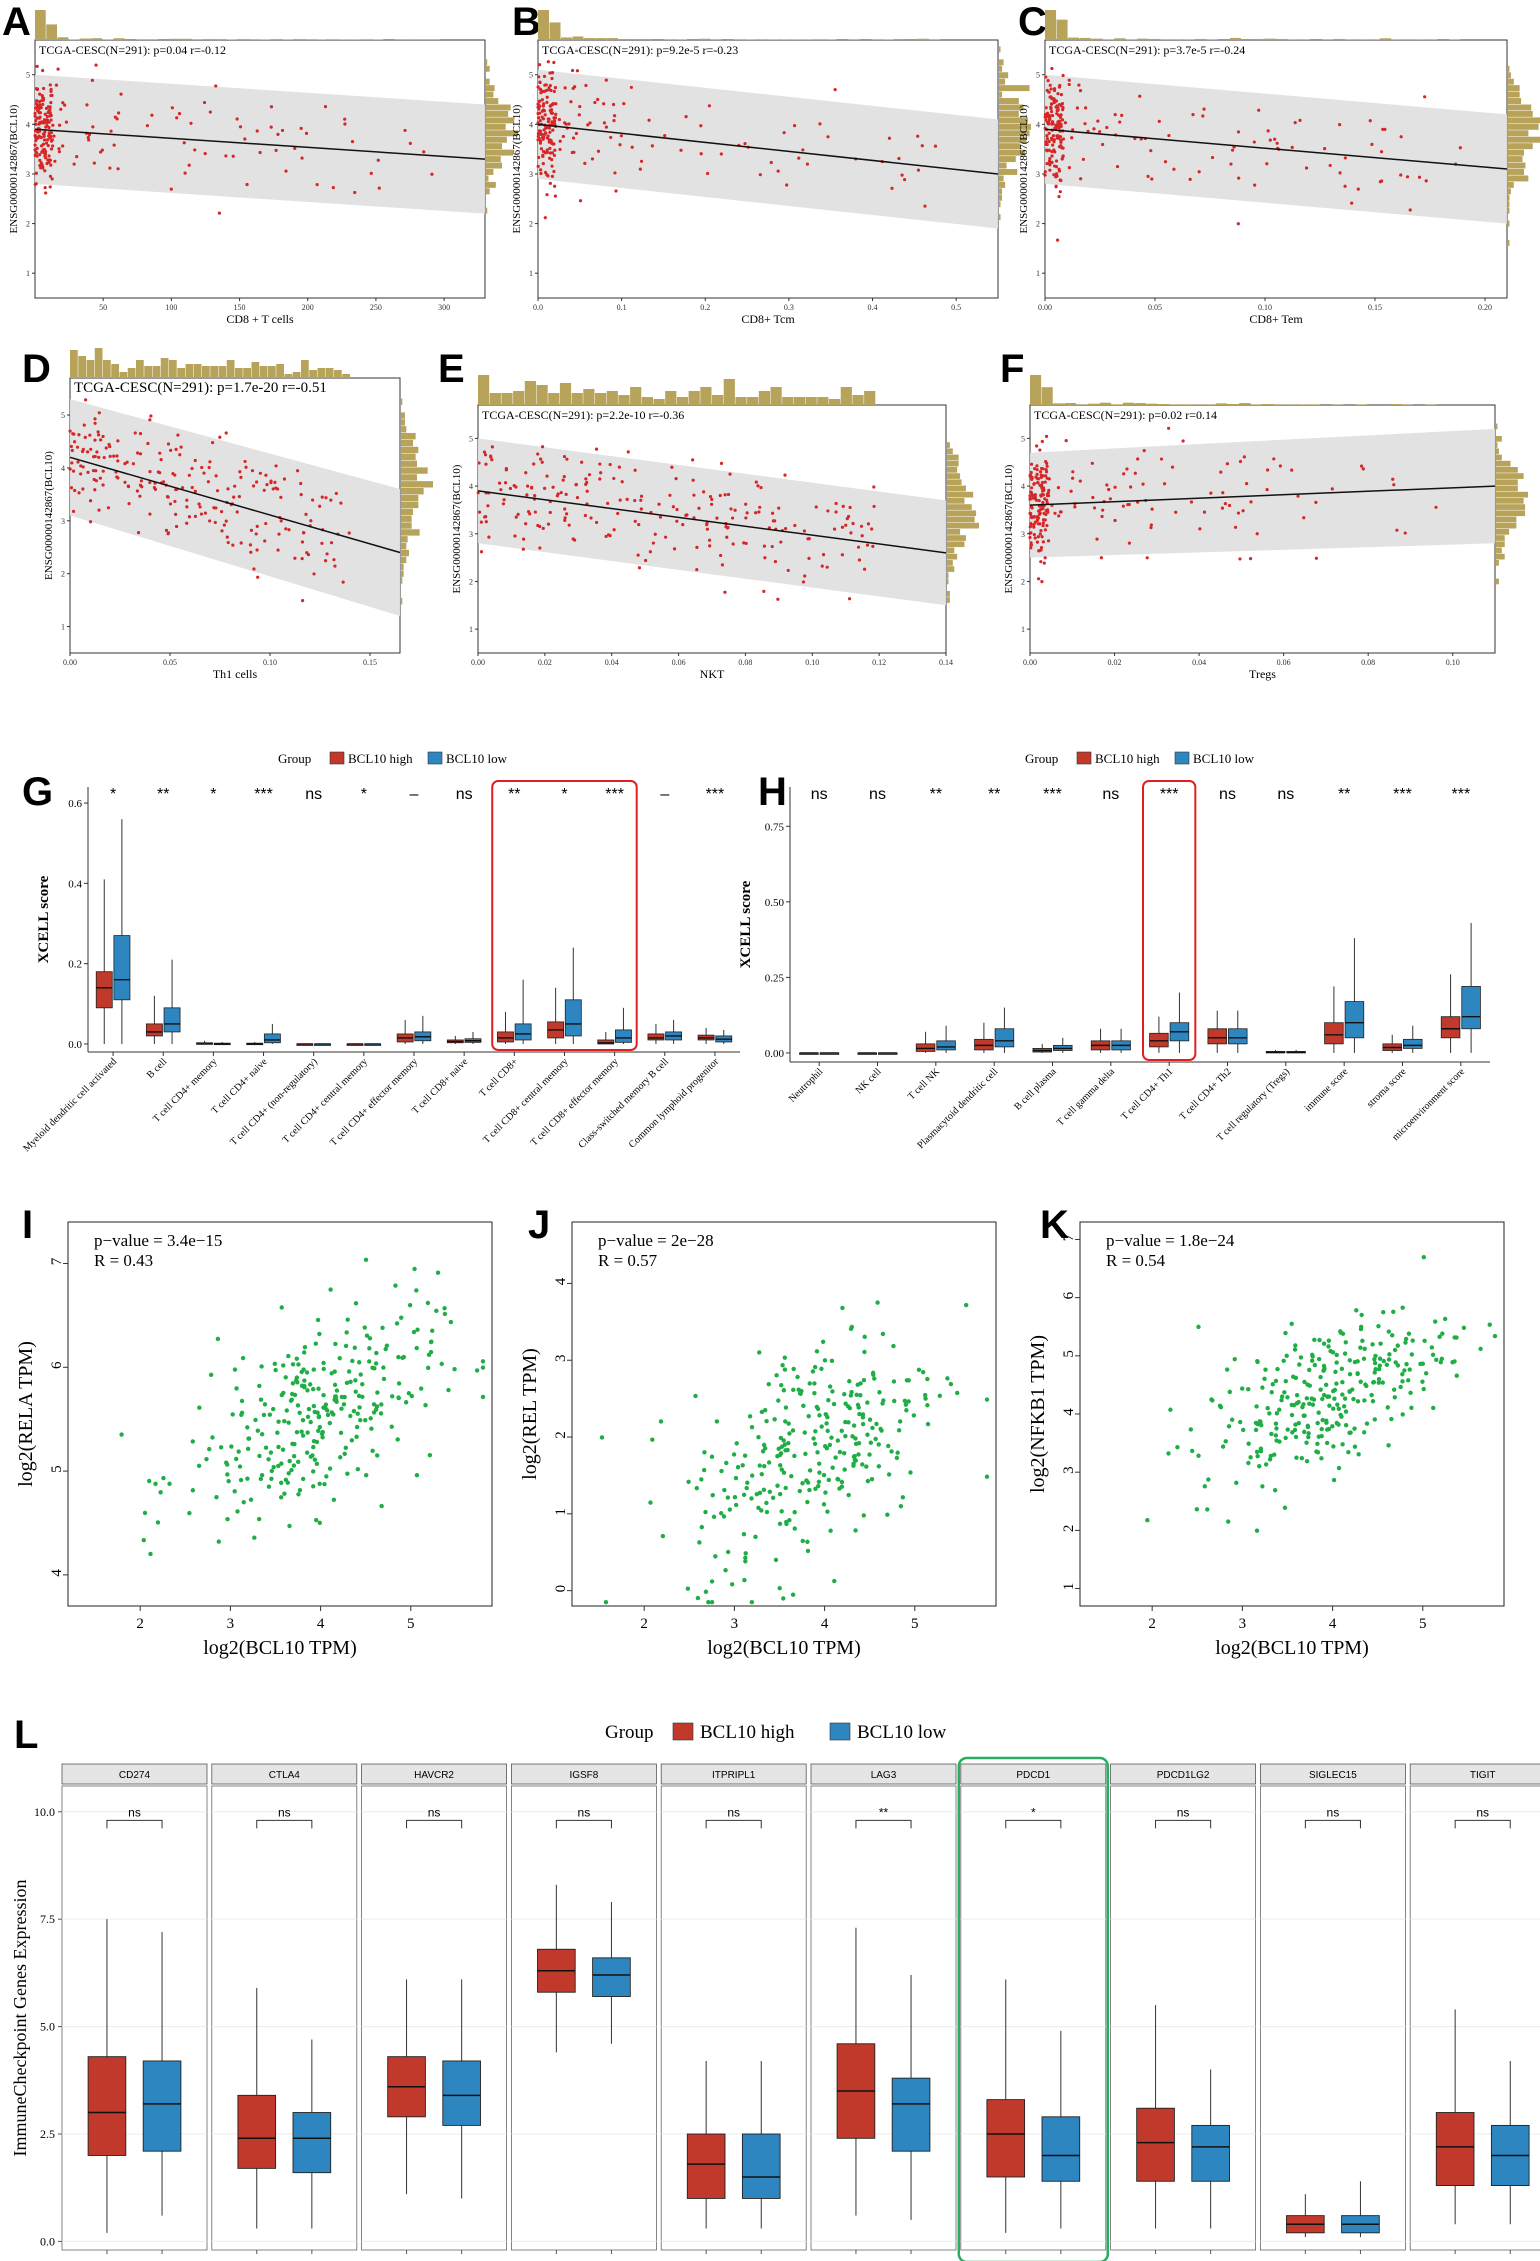 The height and width of the screenshot is (2261, 1540). Describe the element at coordinates (464, 794) in the screenshot. I see `significance-mark: ns` at that location.